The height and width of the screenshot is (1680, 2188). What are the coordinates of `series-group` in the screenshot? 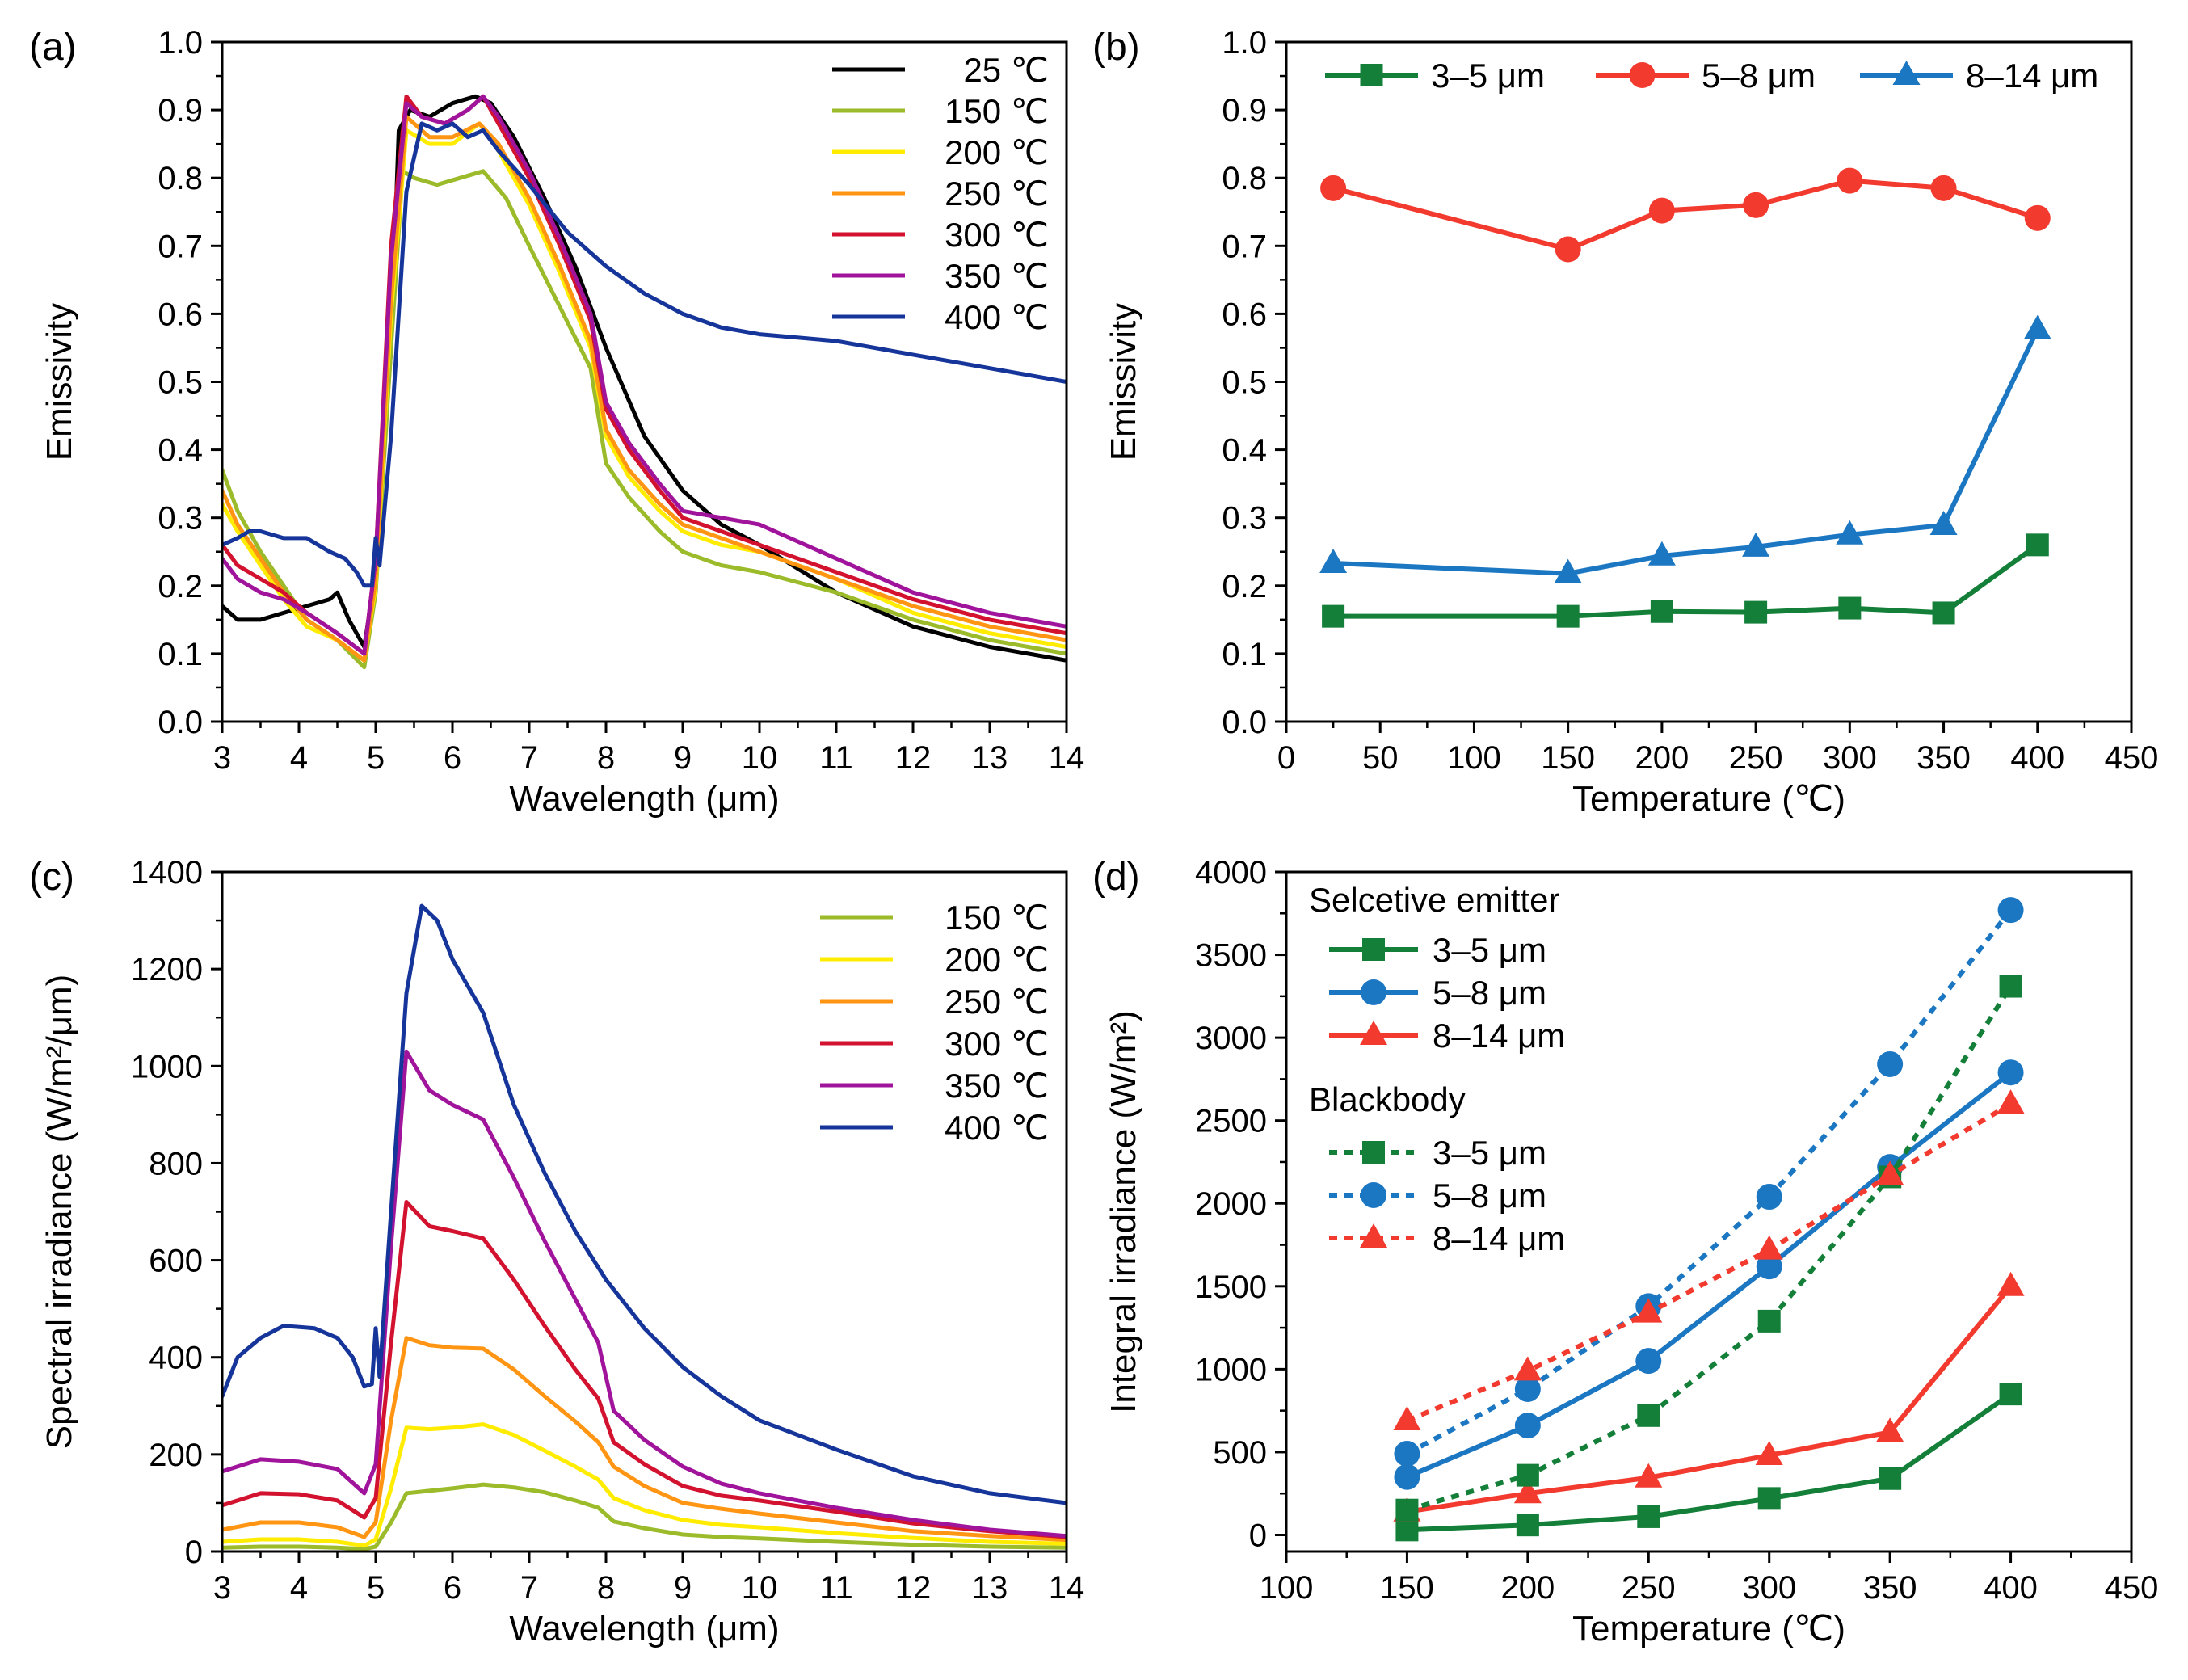 It's located at (644, 1227).